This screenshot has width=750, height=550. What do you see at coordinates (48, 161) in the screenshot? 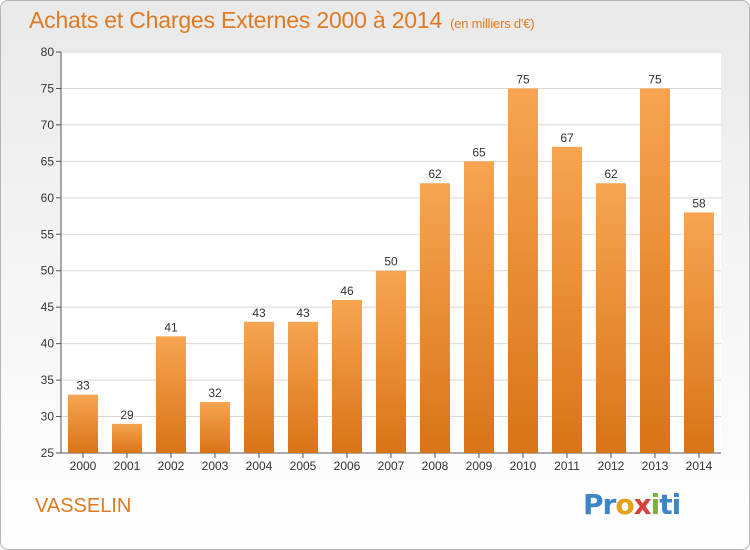
I see `y-tick-label: 65` at bounding box center [48, 161].